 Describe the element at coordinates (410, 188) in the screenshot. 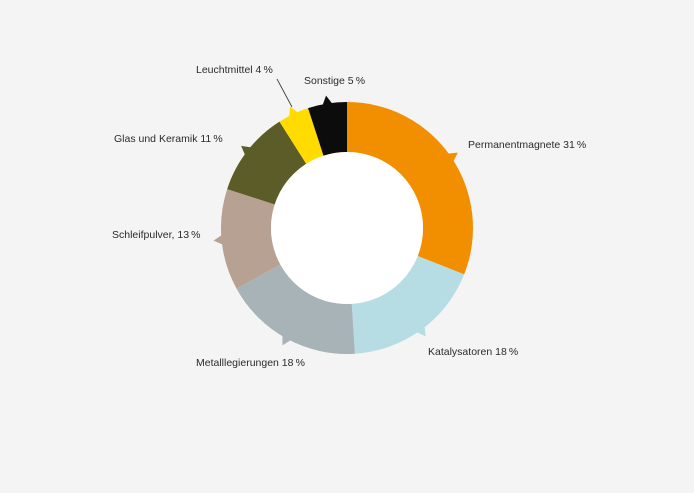

I see `slice-permanentmagnete` at that location.